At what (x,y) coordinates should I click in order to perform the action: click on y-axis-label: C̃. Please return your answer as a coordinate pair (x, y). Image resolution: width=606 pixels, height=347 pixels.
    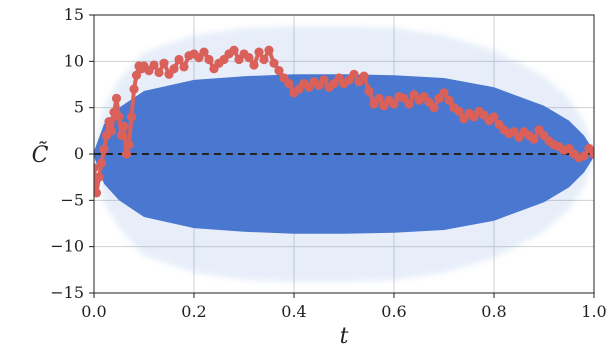
    Looking at the image, I should click on (40, 155).